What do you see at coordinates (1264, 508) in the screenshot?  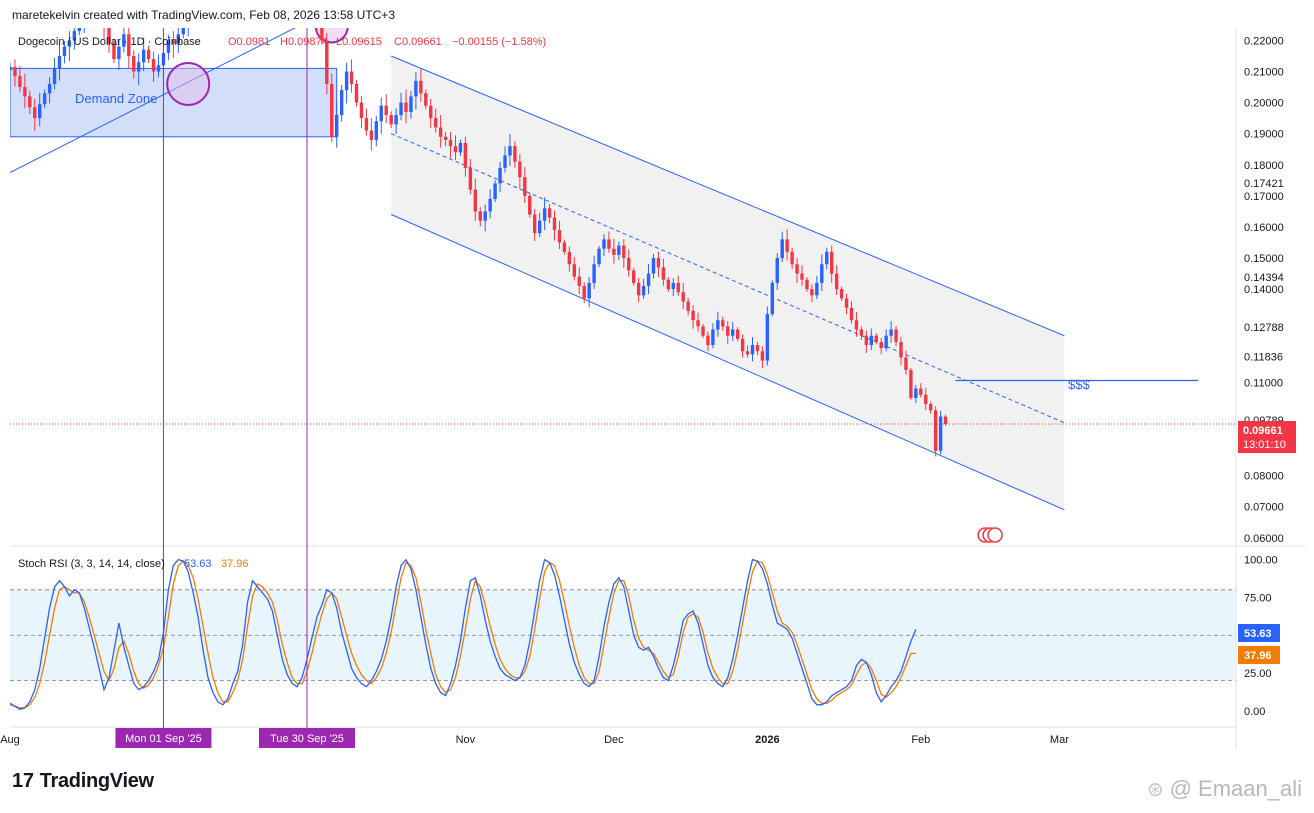 I see `price-tick-label: 0.07000` at bounding box center [1264, 508].